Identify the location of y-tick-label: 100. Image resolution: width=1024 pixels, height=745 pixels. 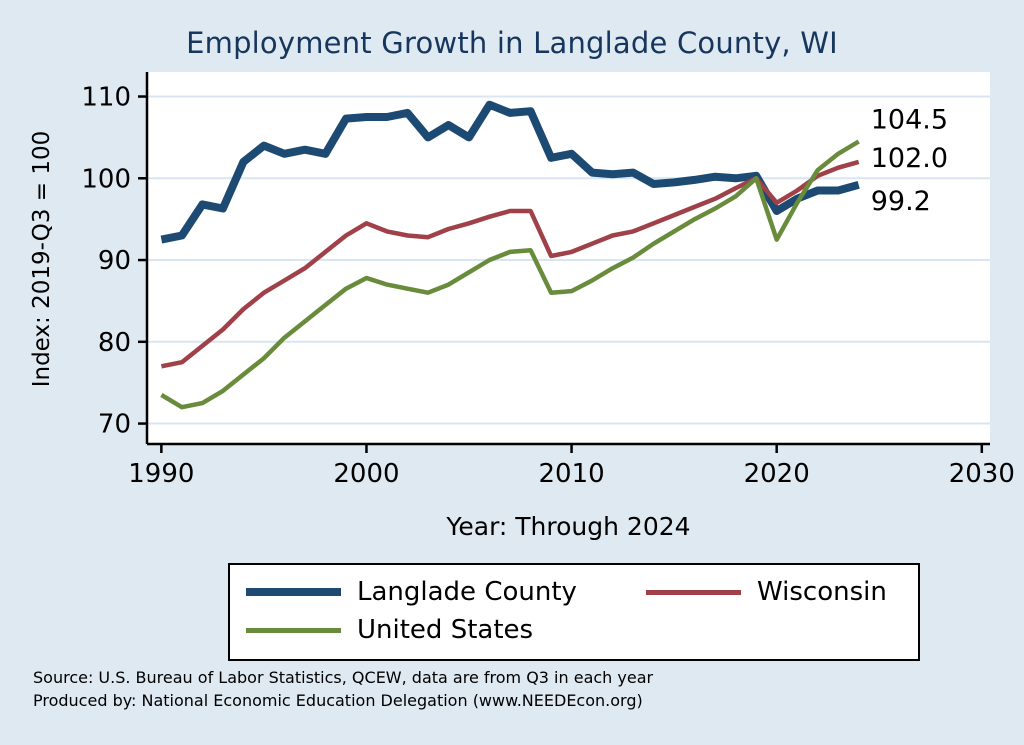
(106, 179).